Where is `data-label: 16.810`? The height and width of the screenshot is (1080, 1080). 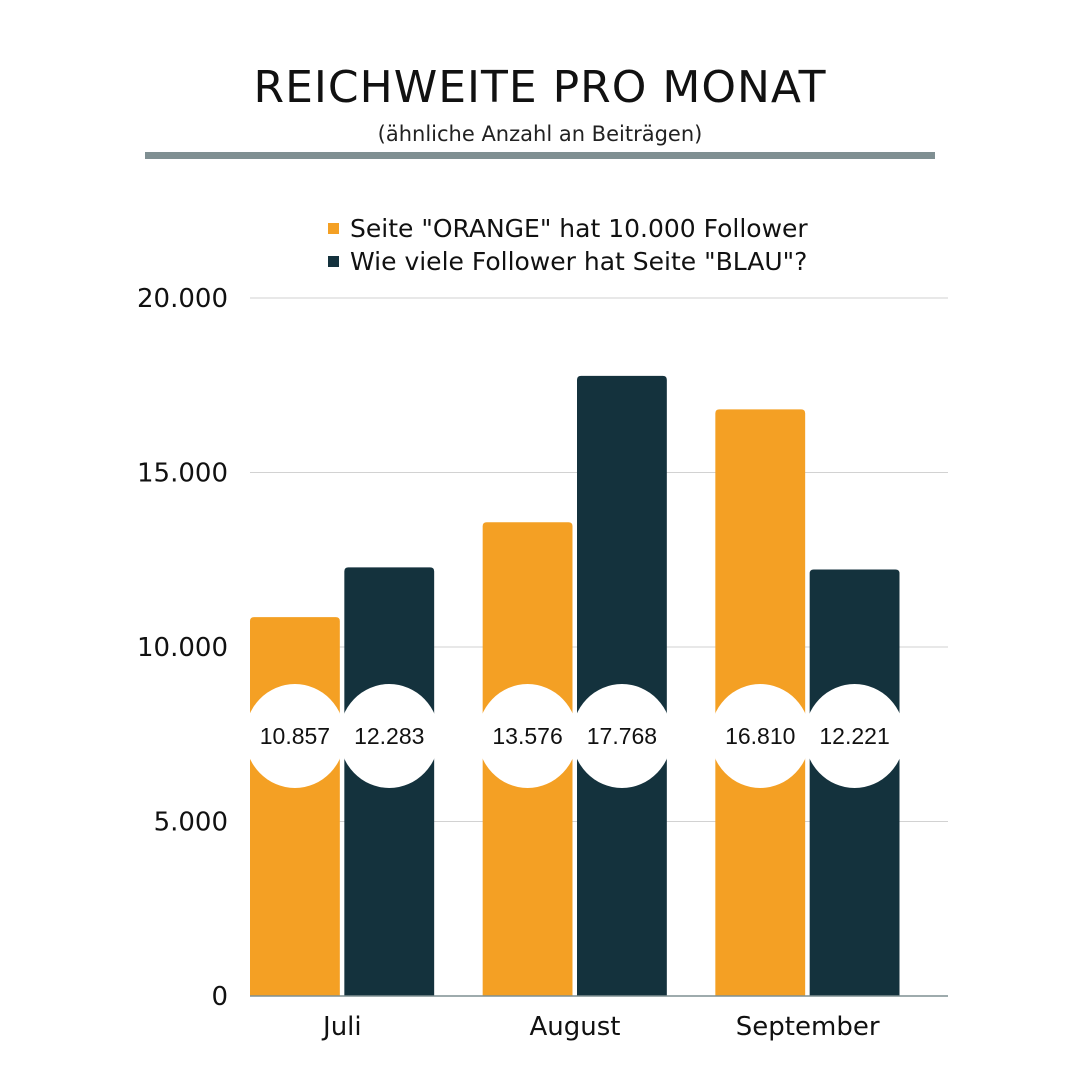 data-label: 16.810 is located at coordinates (760, 736).